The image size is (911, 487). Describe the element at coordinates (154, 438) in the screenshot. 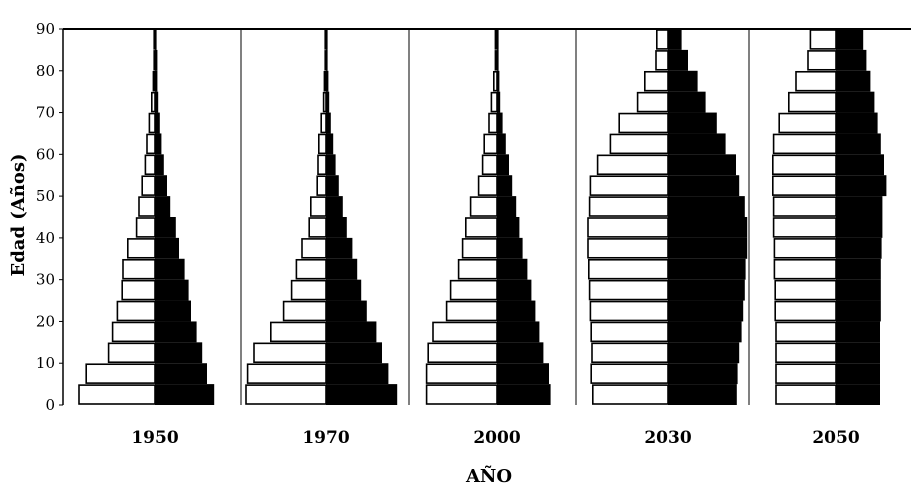

I see `year-label: 1950` at that location.